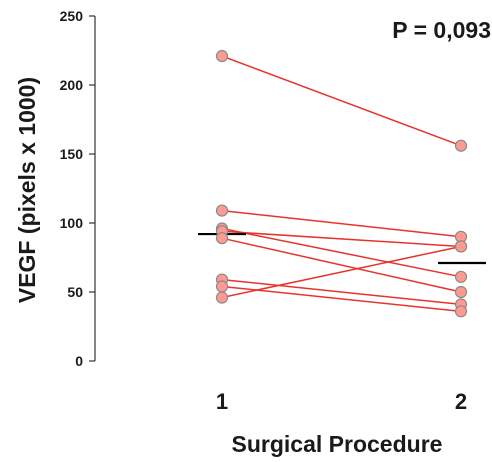 The width and height of the screenshot is (492, 462). I want to click on y-ticks: 0 50 100 150 200 250, so click(77, 188).